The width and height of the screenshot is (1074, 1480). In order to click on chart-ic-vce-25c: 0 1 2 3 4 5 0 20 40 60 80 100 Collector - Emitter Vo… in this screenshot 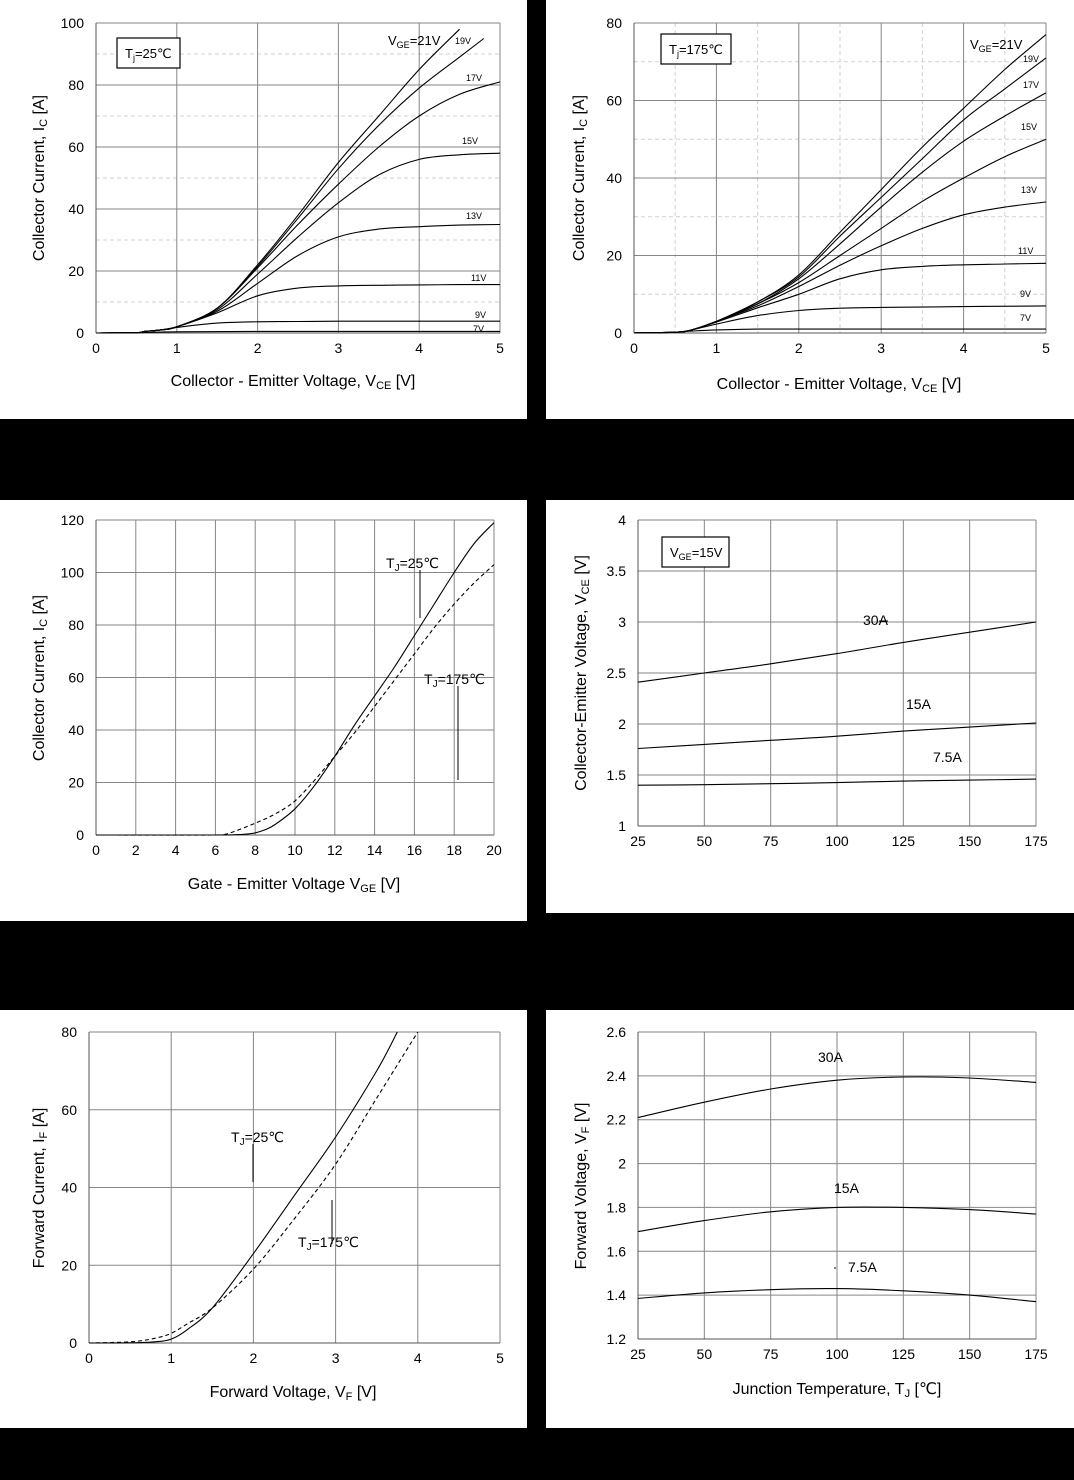, I will do `click(263, 209)`.